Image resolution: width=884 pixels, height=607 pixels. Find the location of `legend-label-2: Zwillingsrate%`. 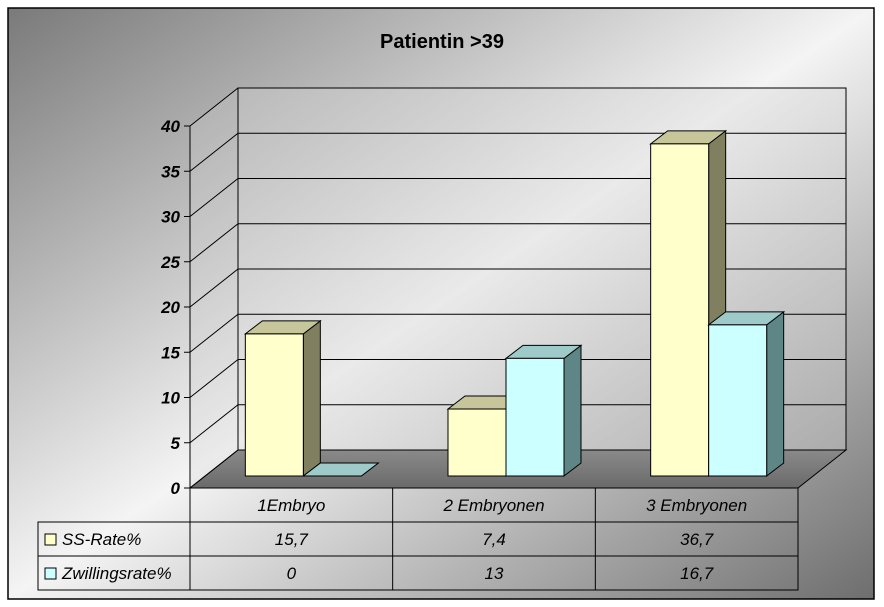

legend-label-2: Zwillingsrate% is located at coordinates (116, 573).